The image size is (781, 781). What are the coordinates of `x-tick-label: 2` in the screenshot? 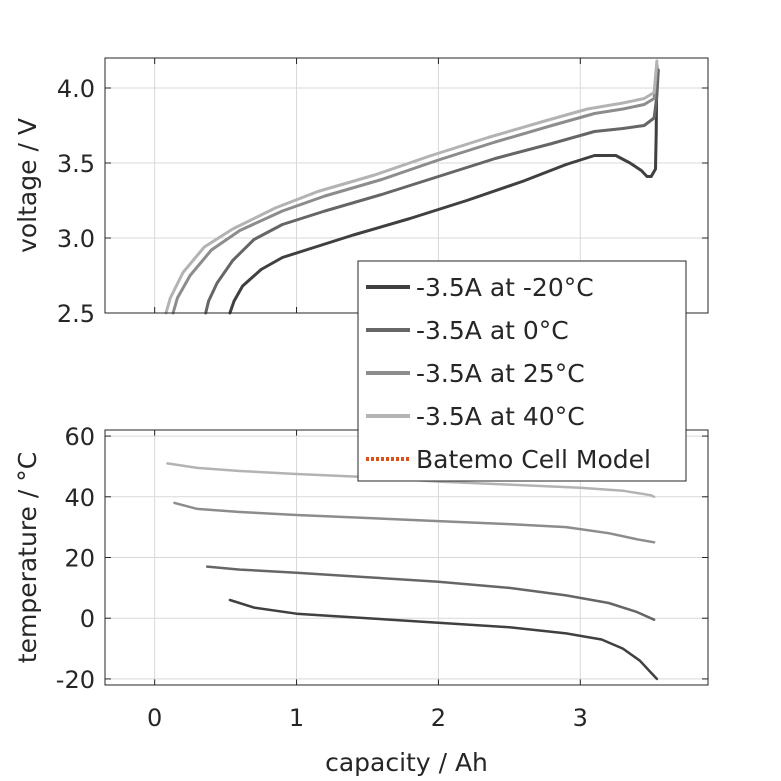 It's located at (438, 718).